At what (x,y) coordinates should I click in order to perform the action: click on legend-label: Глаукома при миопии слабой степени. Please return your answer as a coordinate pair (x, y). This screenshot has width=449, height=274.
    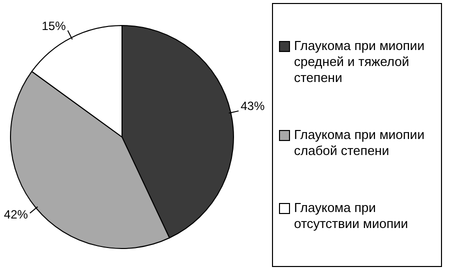
    Looking at the image, I should click on (360, 142).